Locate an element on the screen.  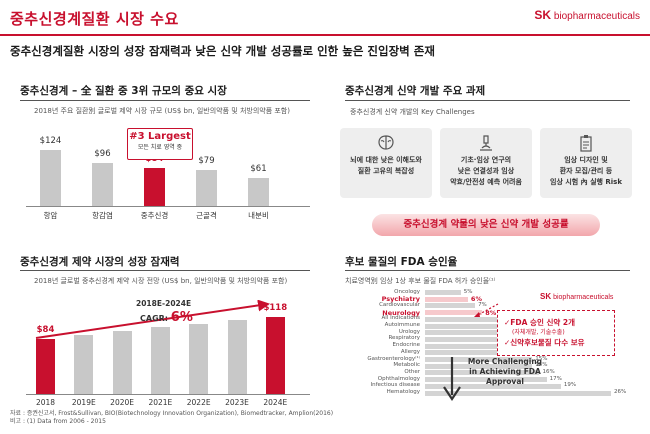
growth-divider is located at coordinates (165, 270).